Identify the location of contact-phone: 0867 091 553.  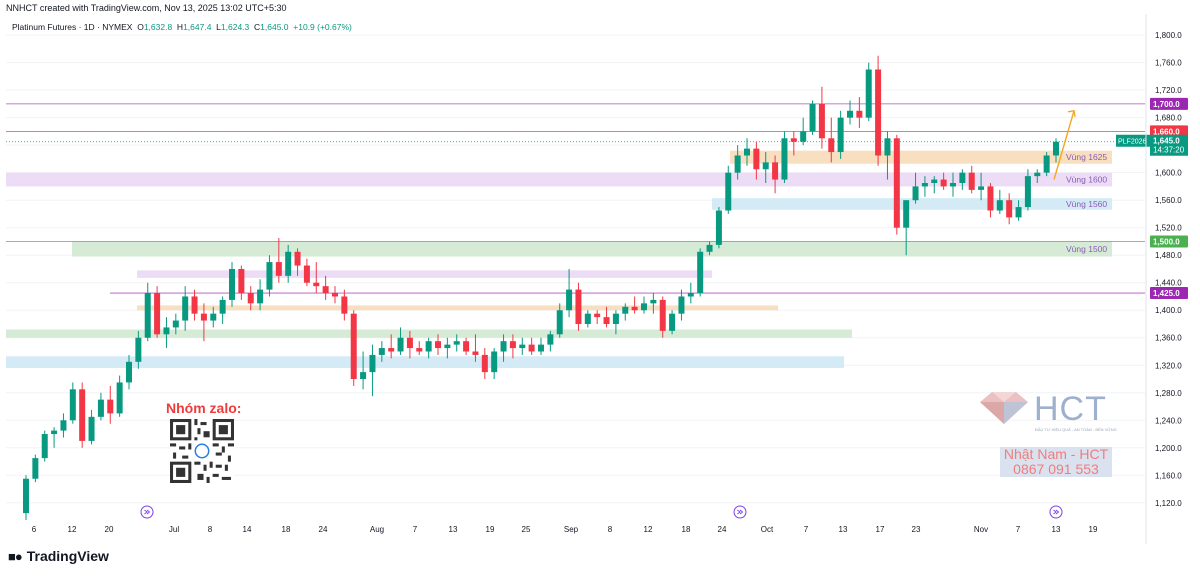
(1056, 469).